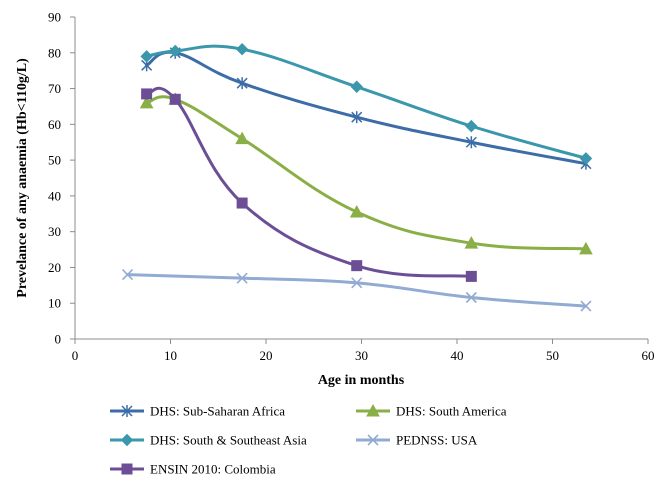 The height and width of the screenshot is (482, 667). What do you see at coordinates (457, 355) in the screenshot?
I see `x-tick-label: 40` at bounding box center [457, 355].